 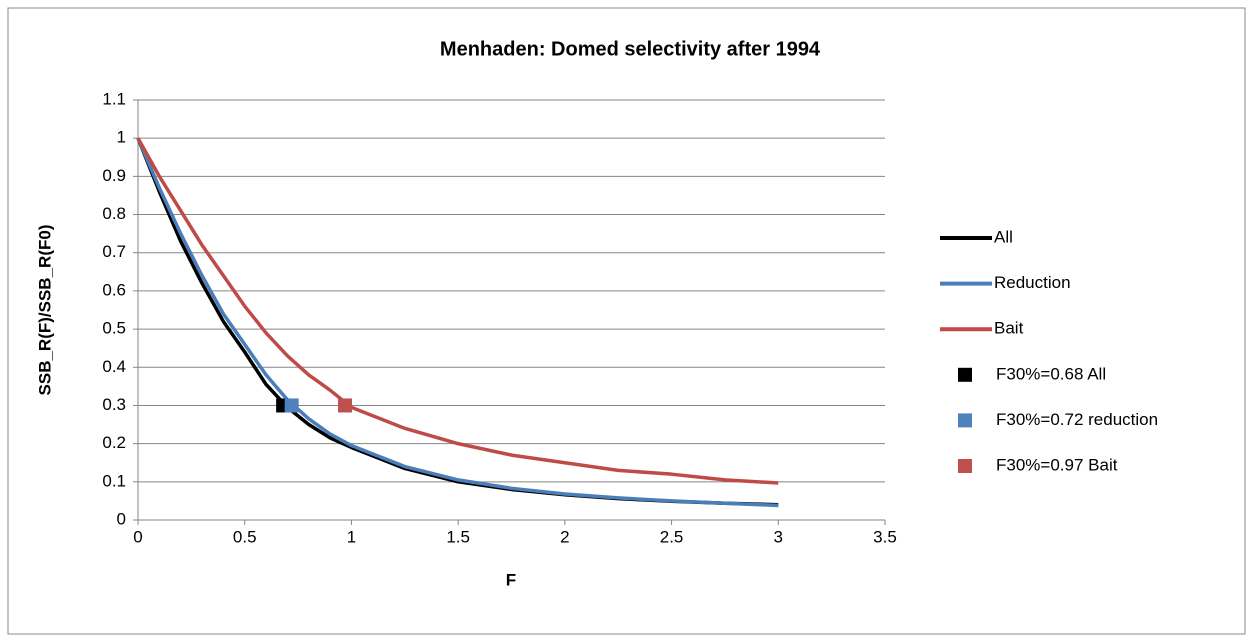 What do you see at coordinates (1032, 282) in the screenshot?
I see `legend-label: Reduction` at bounding box center [1032, 282].